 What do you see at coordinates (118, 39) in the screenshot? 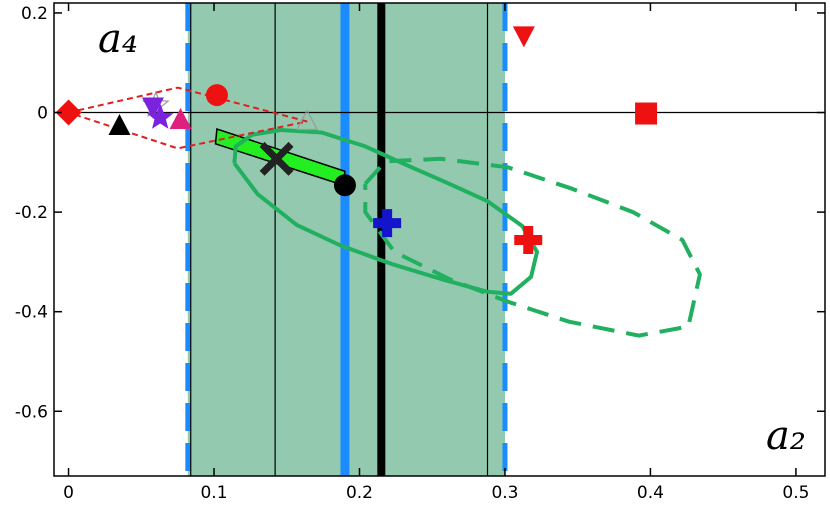
I see `y-axis-title: a₄` at bounding box center [118, 39].